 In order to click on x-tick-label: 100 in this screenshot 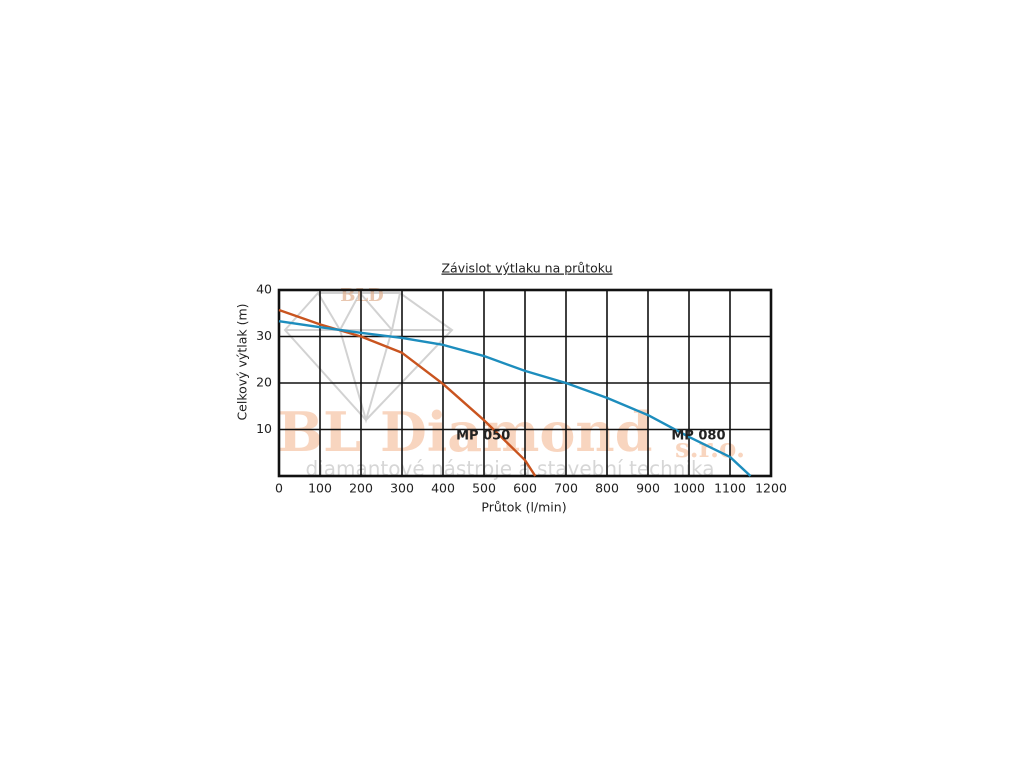, I will do `click(320, 488)`.